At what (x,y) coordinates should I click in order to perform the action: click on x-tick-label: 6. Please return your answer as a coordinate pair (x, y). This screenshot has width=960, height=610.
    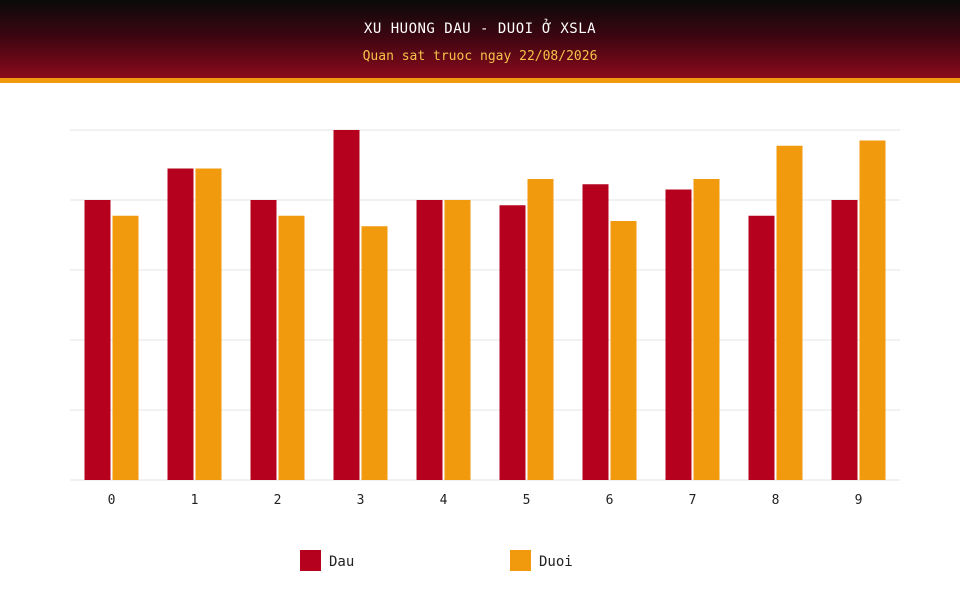
    Looking at the image, I should click on (610, 500).